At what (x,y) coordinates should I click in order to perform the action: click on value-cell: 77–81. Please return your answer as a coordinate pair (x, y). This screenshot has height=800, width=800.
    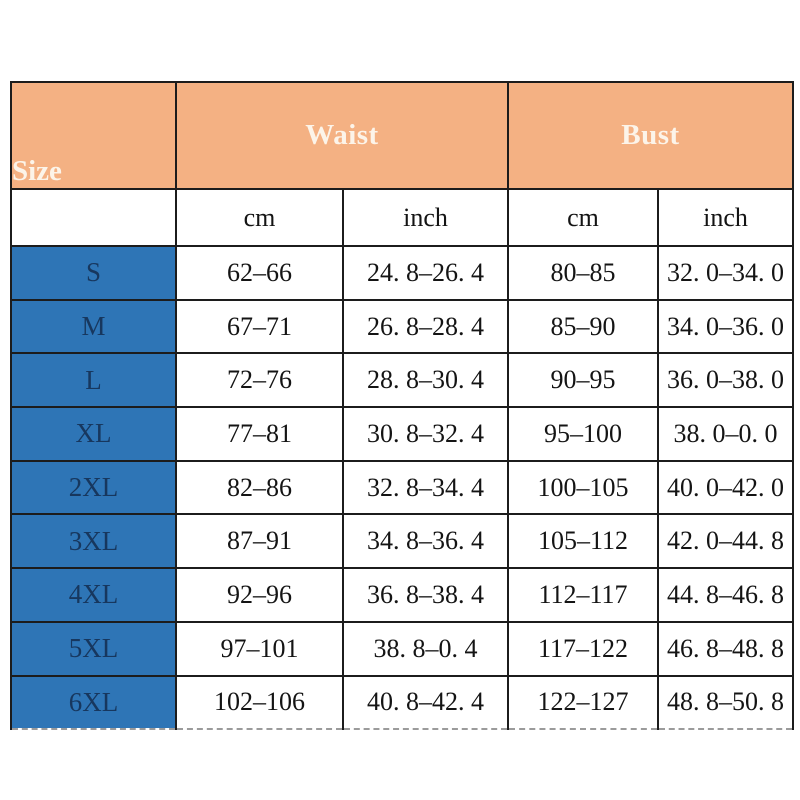
    Looking at the image, I should click on (259, 434).